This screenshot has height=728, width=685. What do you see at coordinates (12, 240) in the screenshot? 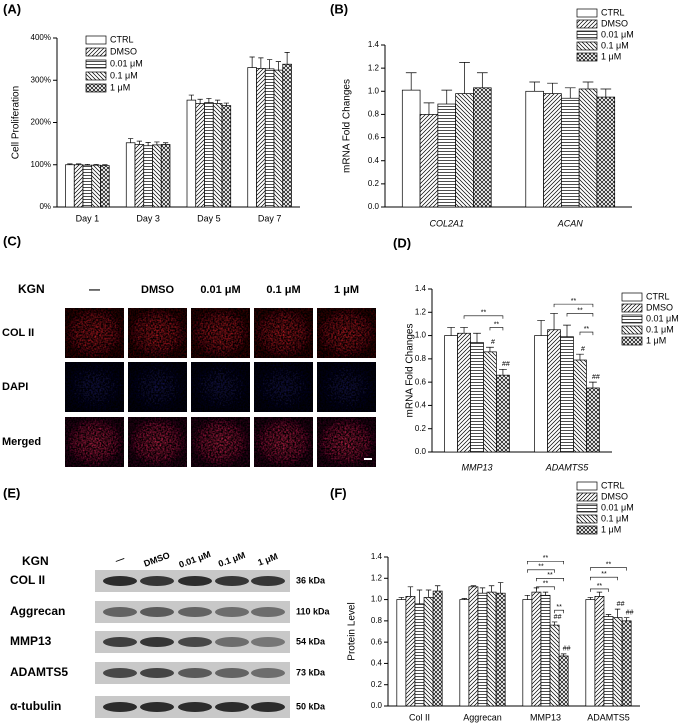
I see `panel-label: (C)` at bounding box center [12, 240].